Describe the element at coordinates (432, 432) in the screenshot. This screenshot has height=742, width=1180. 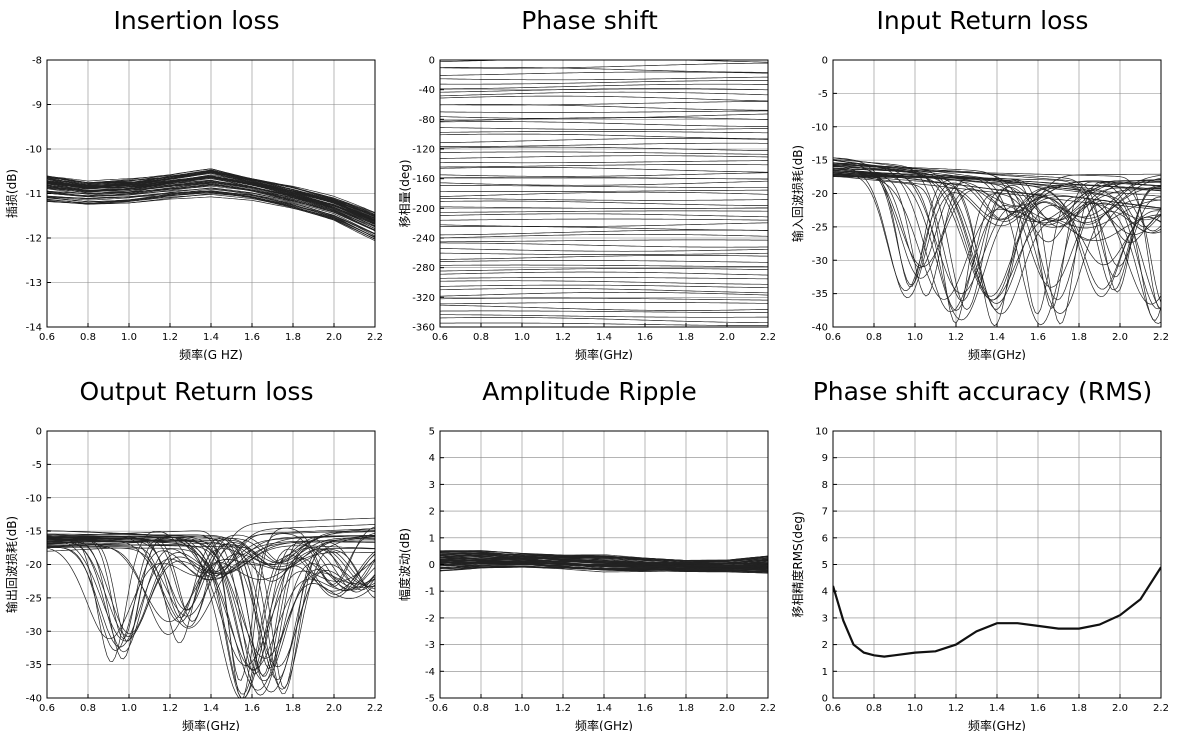
I see `y-tick-label: 5` at that location.